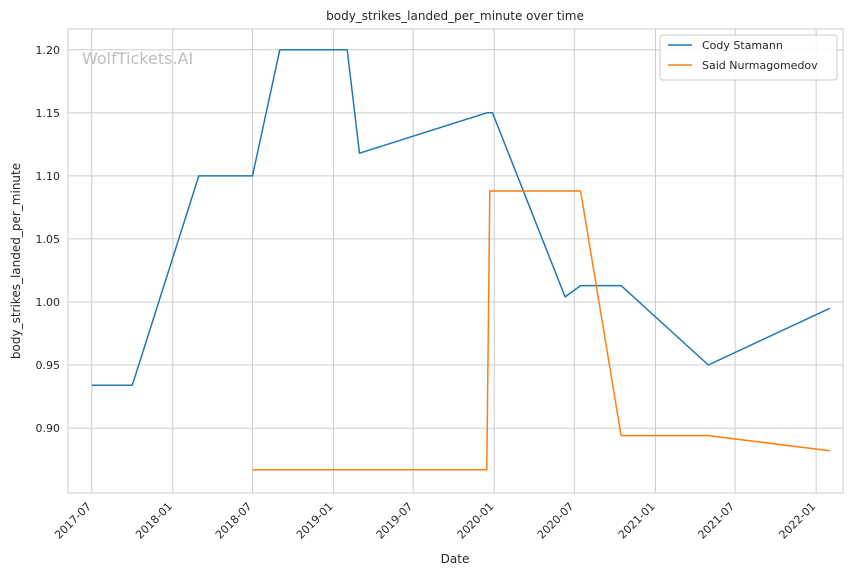 The height and width of the screenshot is (575, 852). What do you see at coordinates (48, 113) in the screenshot?
I see `y-tick-label: 1.15` at bounding box center [48, 113].